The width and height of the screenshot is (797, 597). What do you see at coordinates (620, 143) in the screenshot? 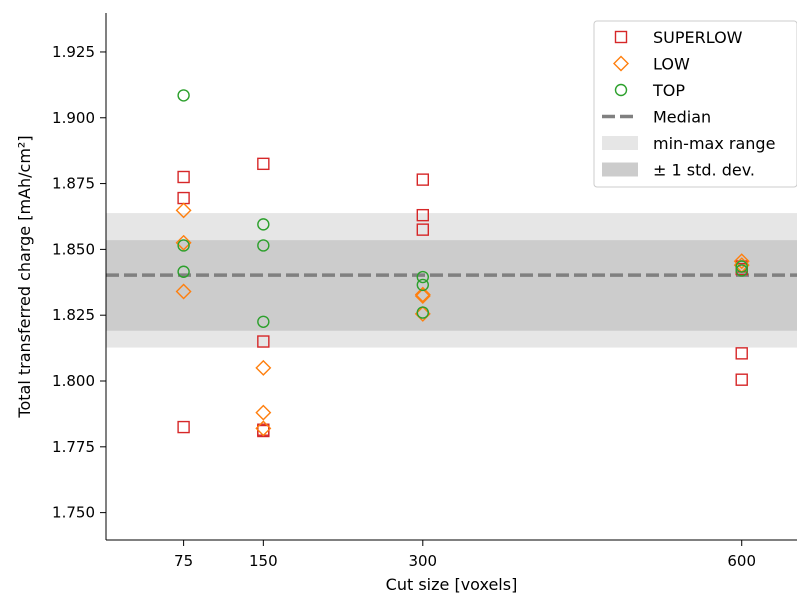
I see `legend-minmax-swatch` at bounding box center [620, 143].